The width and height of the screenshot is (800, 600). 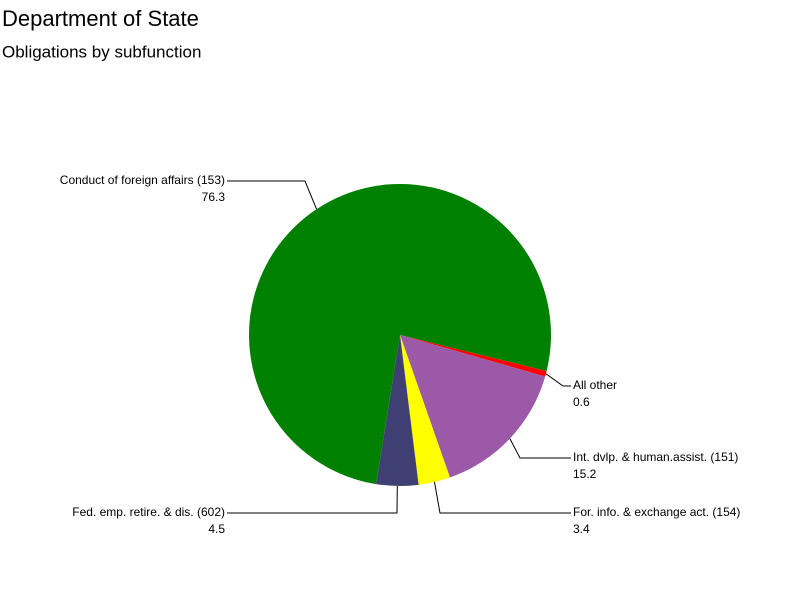 I want to click on slice-label: Conduct of foreign affairs (153), so click(x=142, y=180).